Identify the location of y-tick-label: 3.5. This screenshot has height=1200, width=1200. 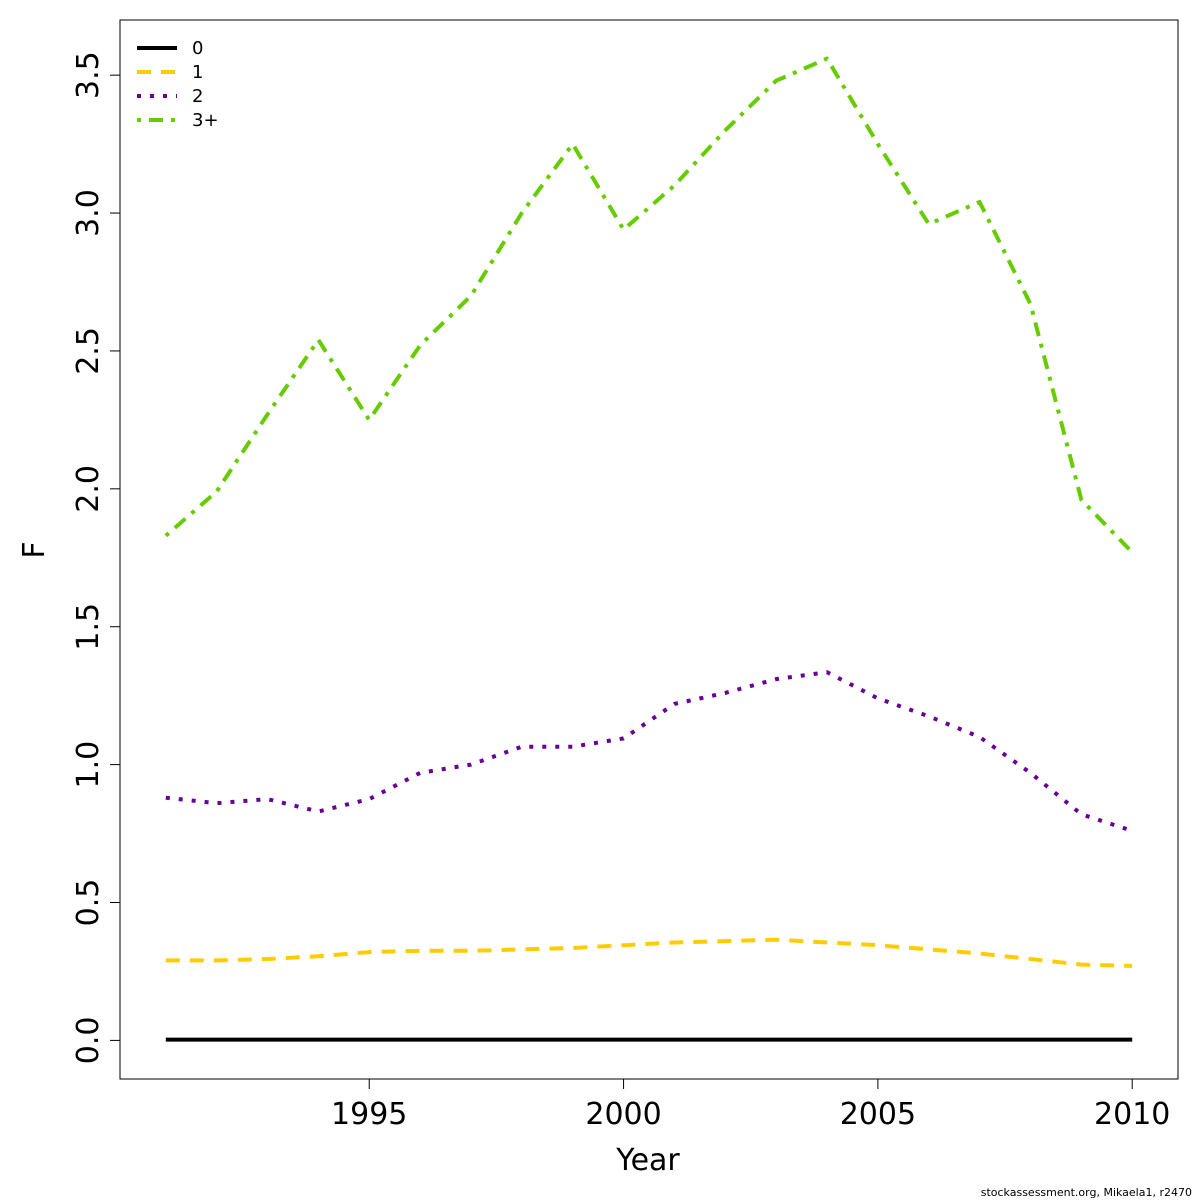
(88, 75).